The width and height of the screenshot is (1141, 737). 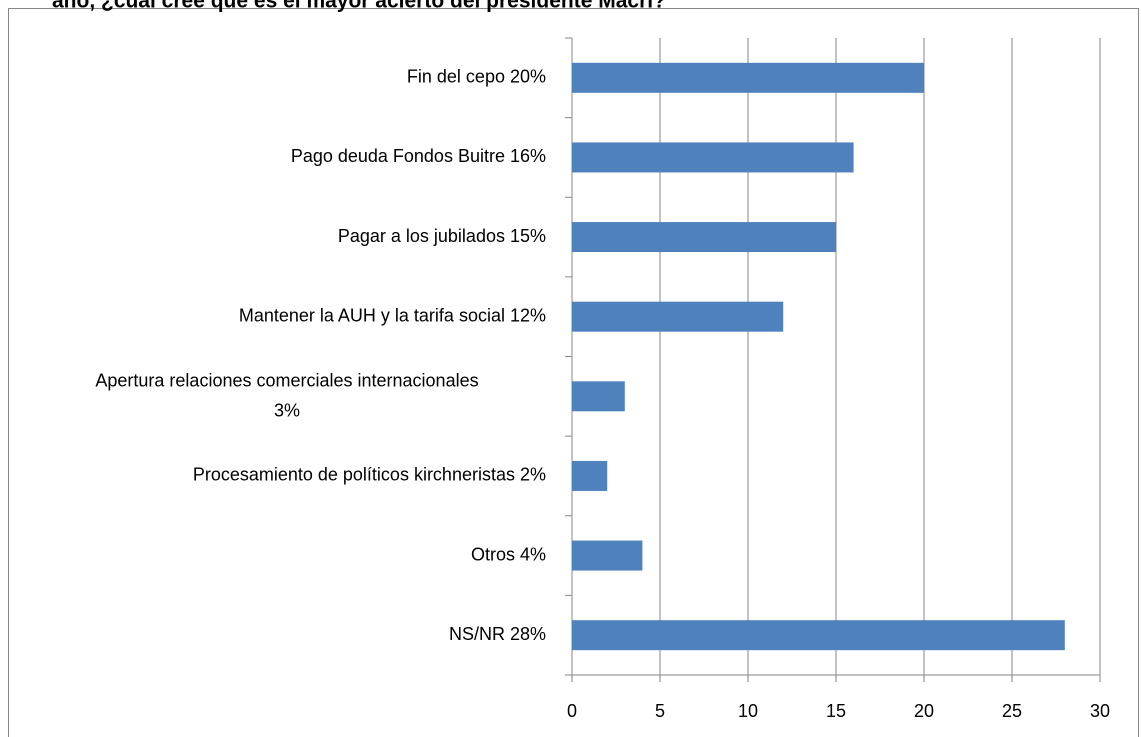 What do you see at coordinates (748, 711) in the screenshot?
I see `x-tick-label: 10` at bounding box center [748, 711].